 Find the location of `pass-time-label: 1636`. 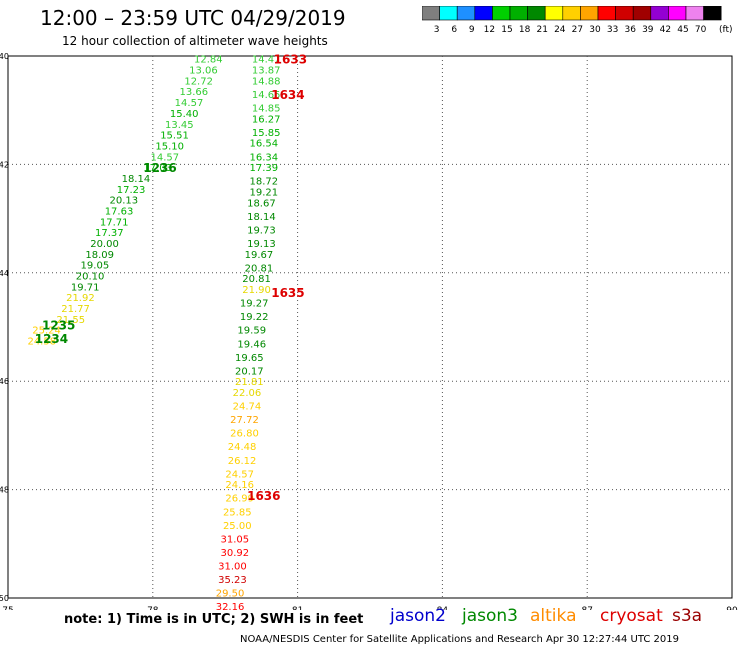

pass-time-label: 1636 is located at coordinates (263, 496).